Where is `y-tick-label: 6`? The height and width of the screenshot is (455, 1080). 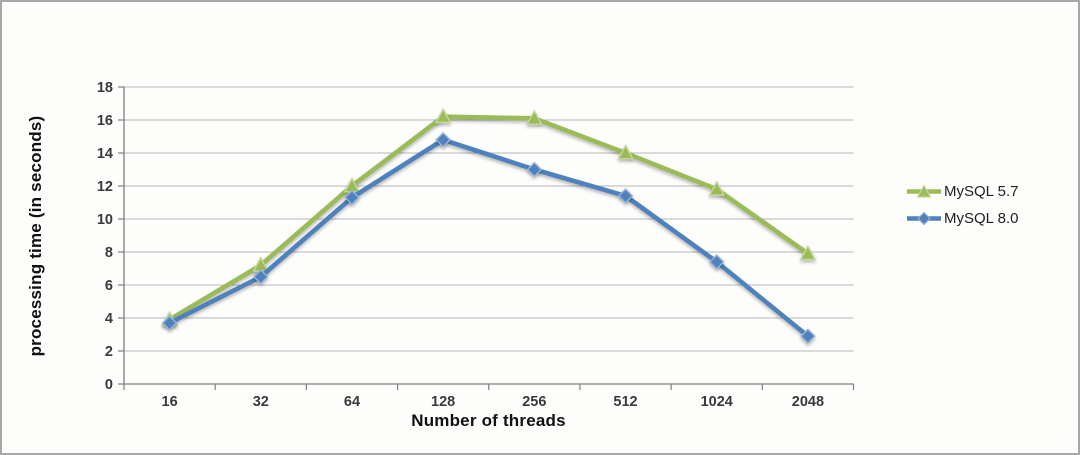 y-tick-label: 6 is located at coordinates (109, 286).